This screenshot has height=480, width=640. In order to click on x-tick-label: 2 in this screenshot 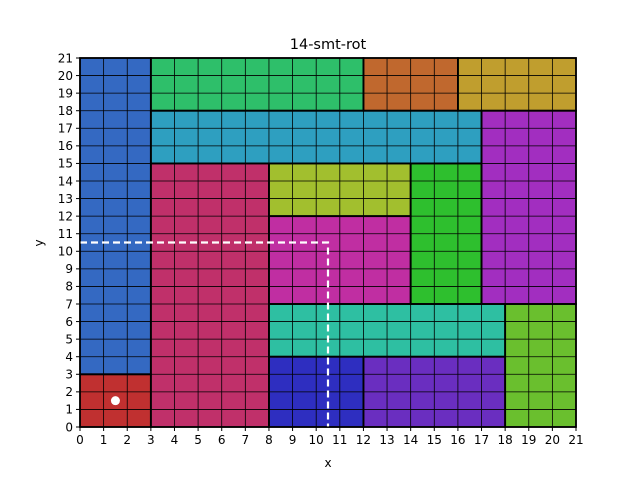, I will do `click(127, 440)`.